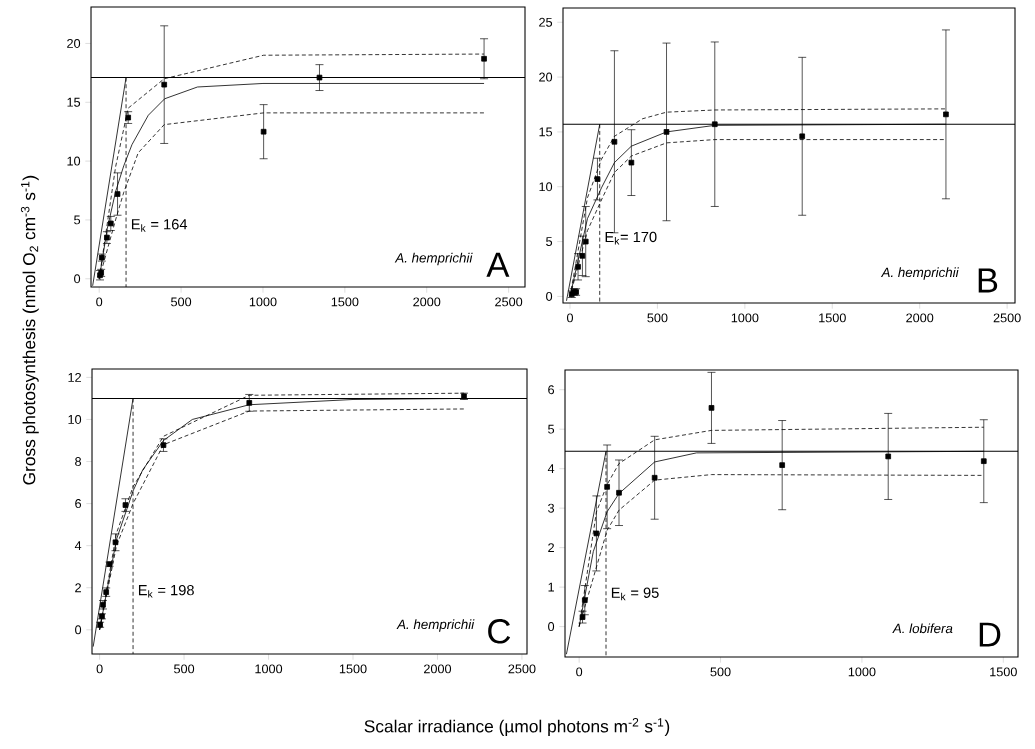 This screenshot has width=1035, height=749. I want to click on ref-line-label: E$_{k}$ = 95, so click(635, 594).